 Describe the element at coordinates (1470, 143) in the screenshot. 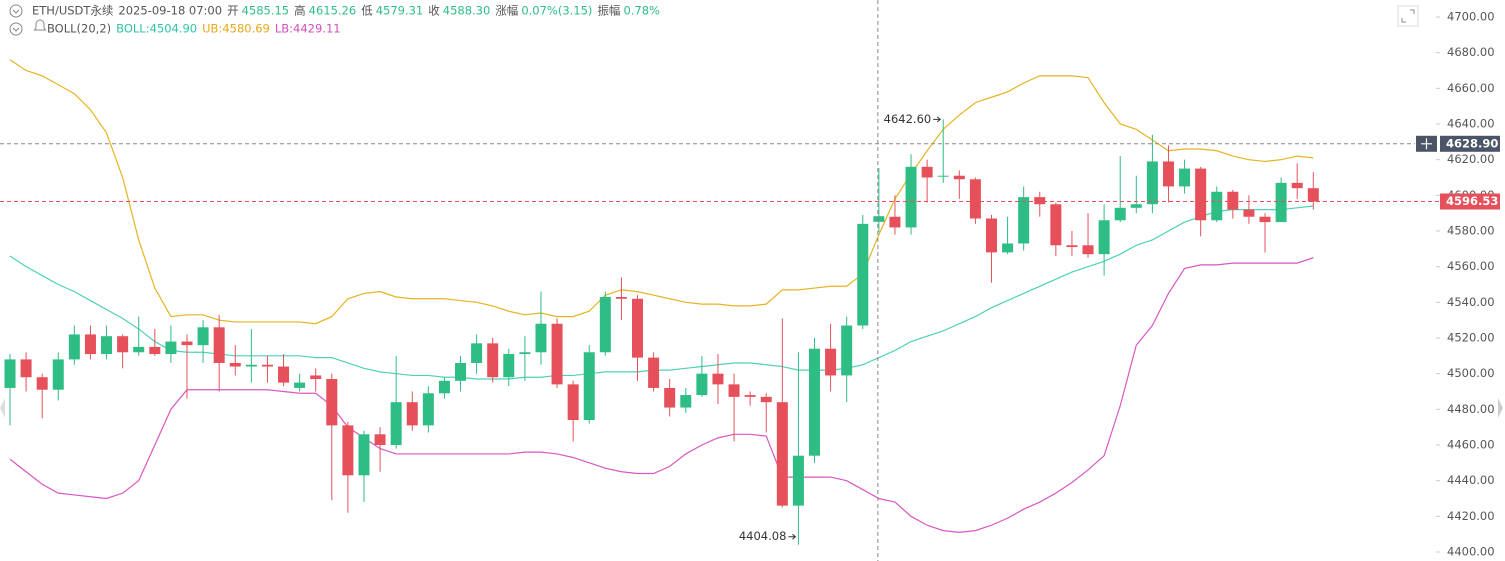

I see `crosshair-price-tag` at that location.